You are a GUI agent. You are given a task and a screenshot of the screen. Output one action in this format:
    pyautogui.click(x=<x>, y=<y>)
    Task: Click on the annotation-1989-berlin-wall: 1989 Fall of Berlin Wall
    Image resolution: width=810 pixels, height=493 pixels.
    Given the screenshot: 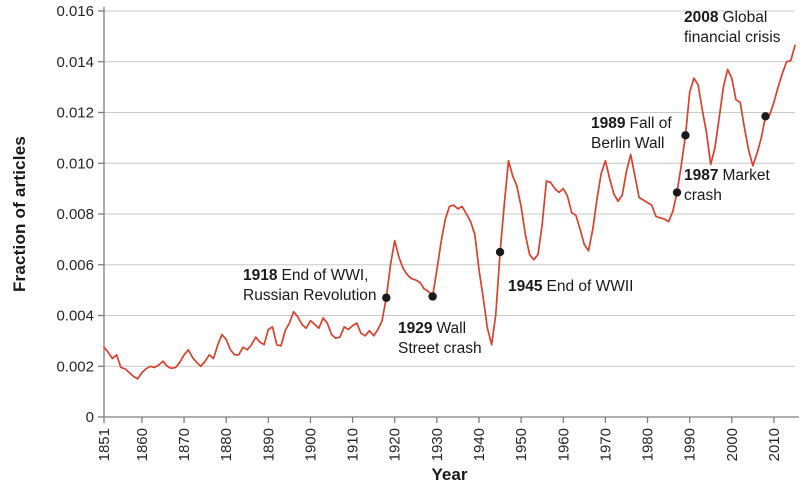 What is the action you would take?
    pyautogui.click(x=631, y=134)
    